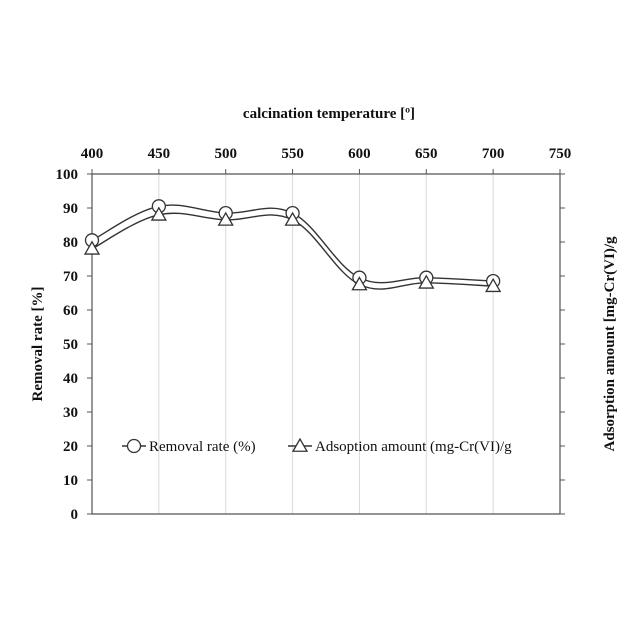 This screenshot has height=640, width=640. Describe the element at coordinates (300, 445) in the screenshot. I see `legend-marker-adsorption-amount` at that location.